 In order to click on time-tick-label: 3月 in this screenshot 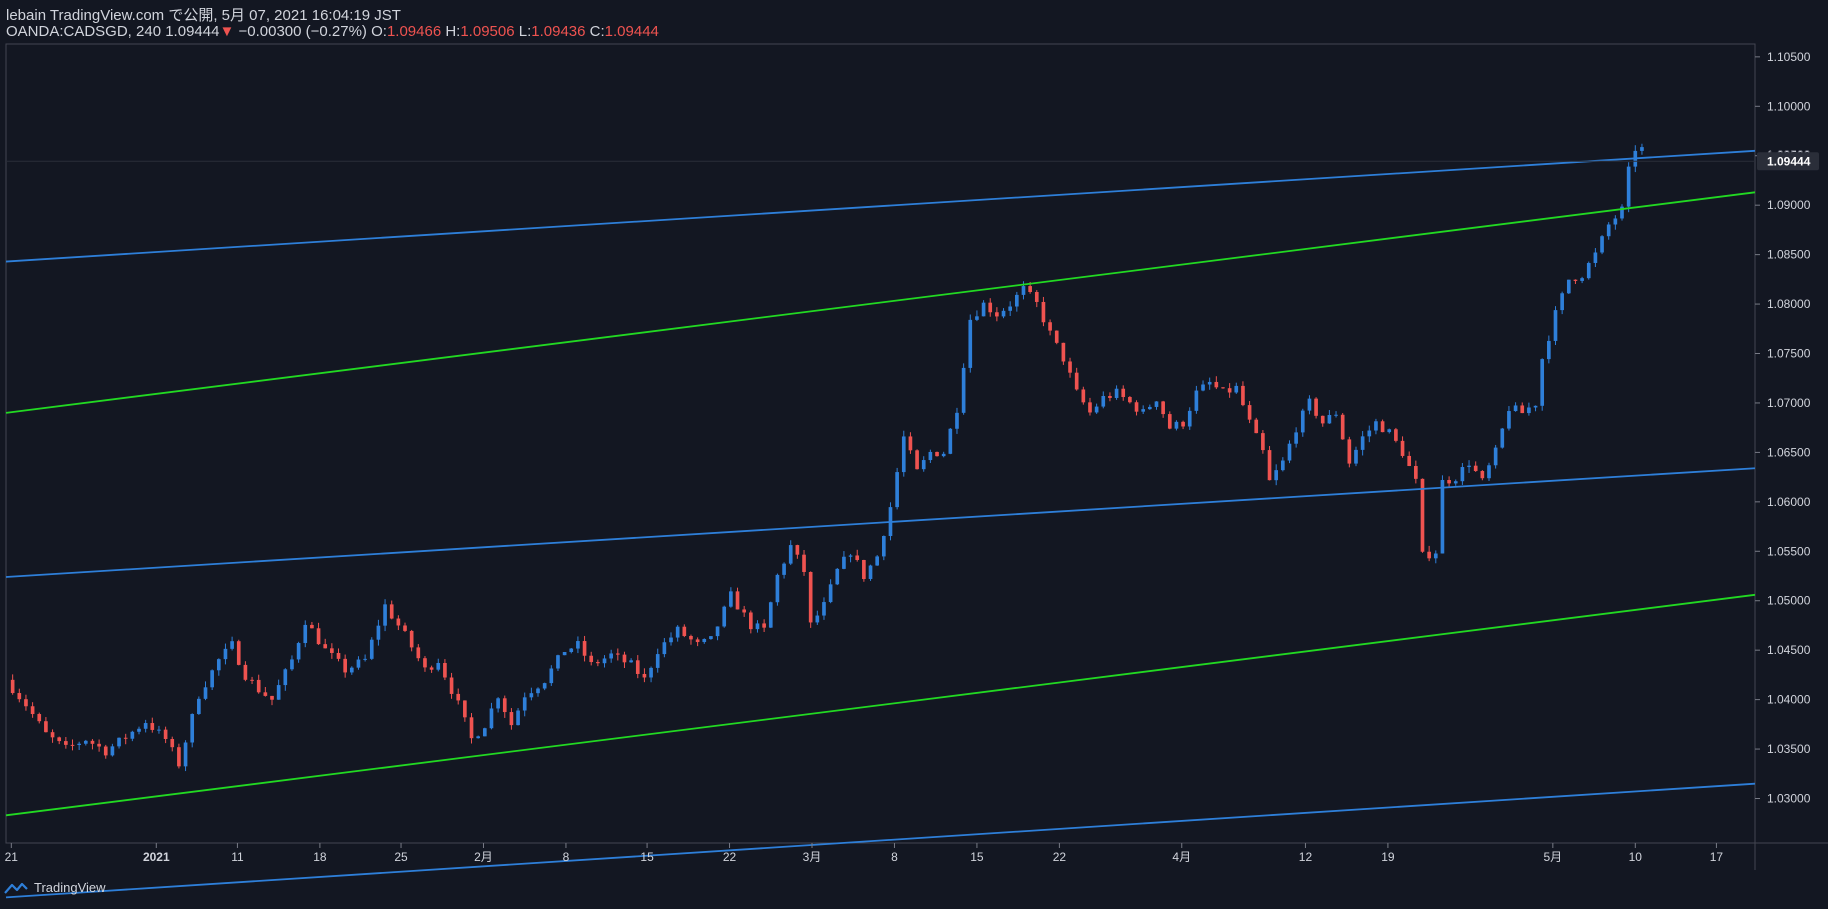, I will do `click(812, 857)`.